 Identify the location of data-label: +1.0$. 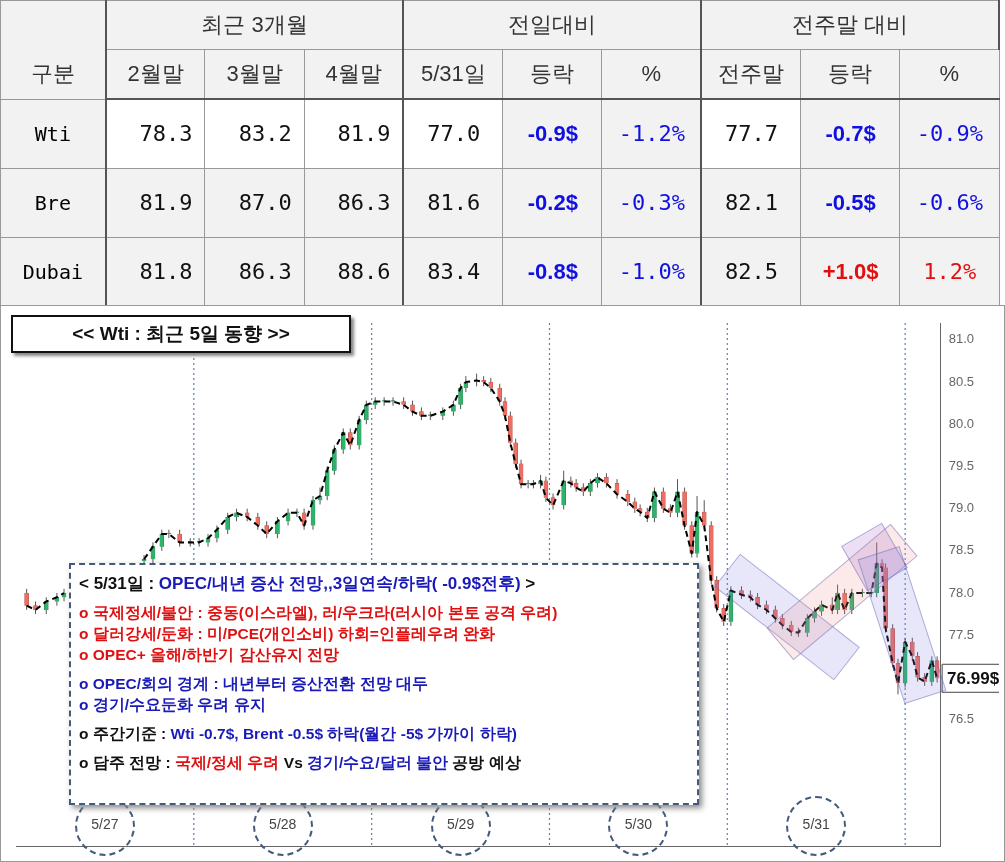
(850, 271).